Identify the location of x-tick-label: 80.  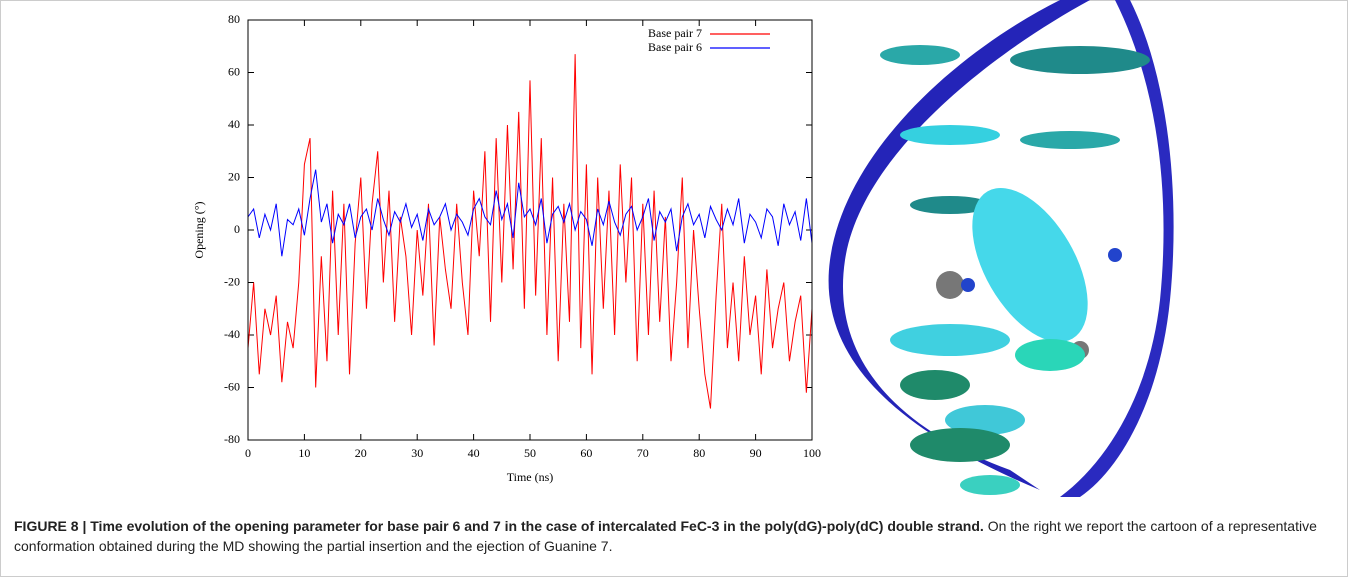
(699, 453).